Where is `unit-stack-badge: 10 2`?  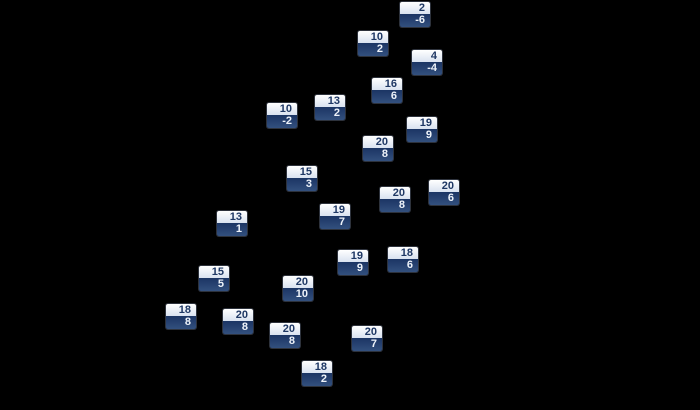 unit-stack-badge: 10 2 is located at coordinates (373, 43).